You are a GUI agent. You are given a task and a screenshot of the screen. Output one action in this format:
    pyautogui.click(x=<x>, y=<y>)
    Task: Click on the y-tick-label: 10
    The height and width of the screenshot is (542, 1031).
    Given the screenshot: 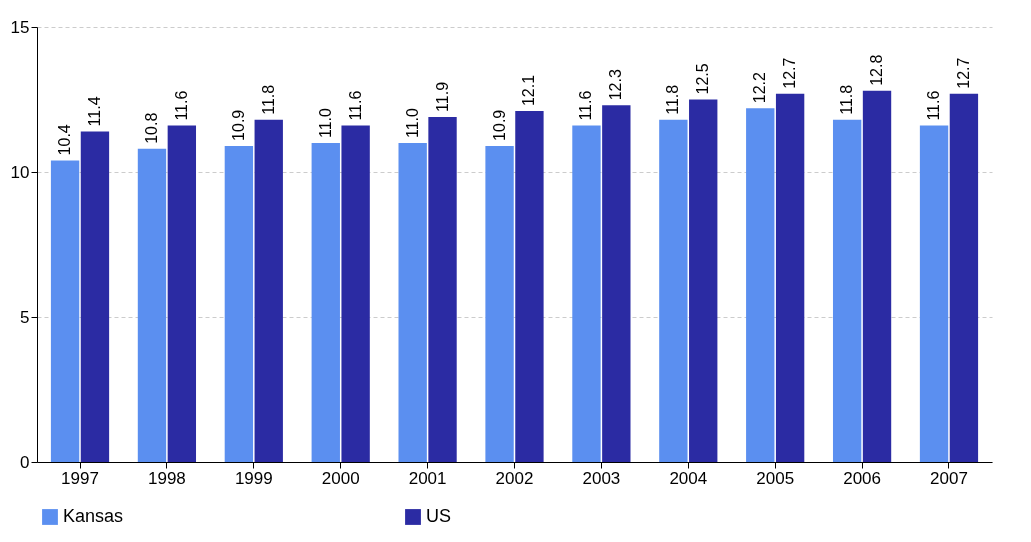 What is the action you would take?
    pyautogui.click(x=20, y=172)
    